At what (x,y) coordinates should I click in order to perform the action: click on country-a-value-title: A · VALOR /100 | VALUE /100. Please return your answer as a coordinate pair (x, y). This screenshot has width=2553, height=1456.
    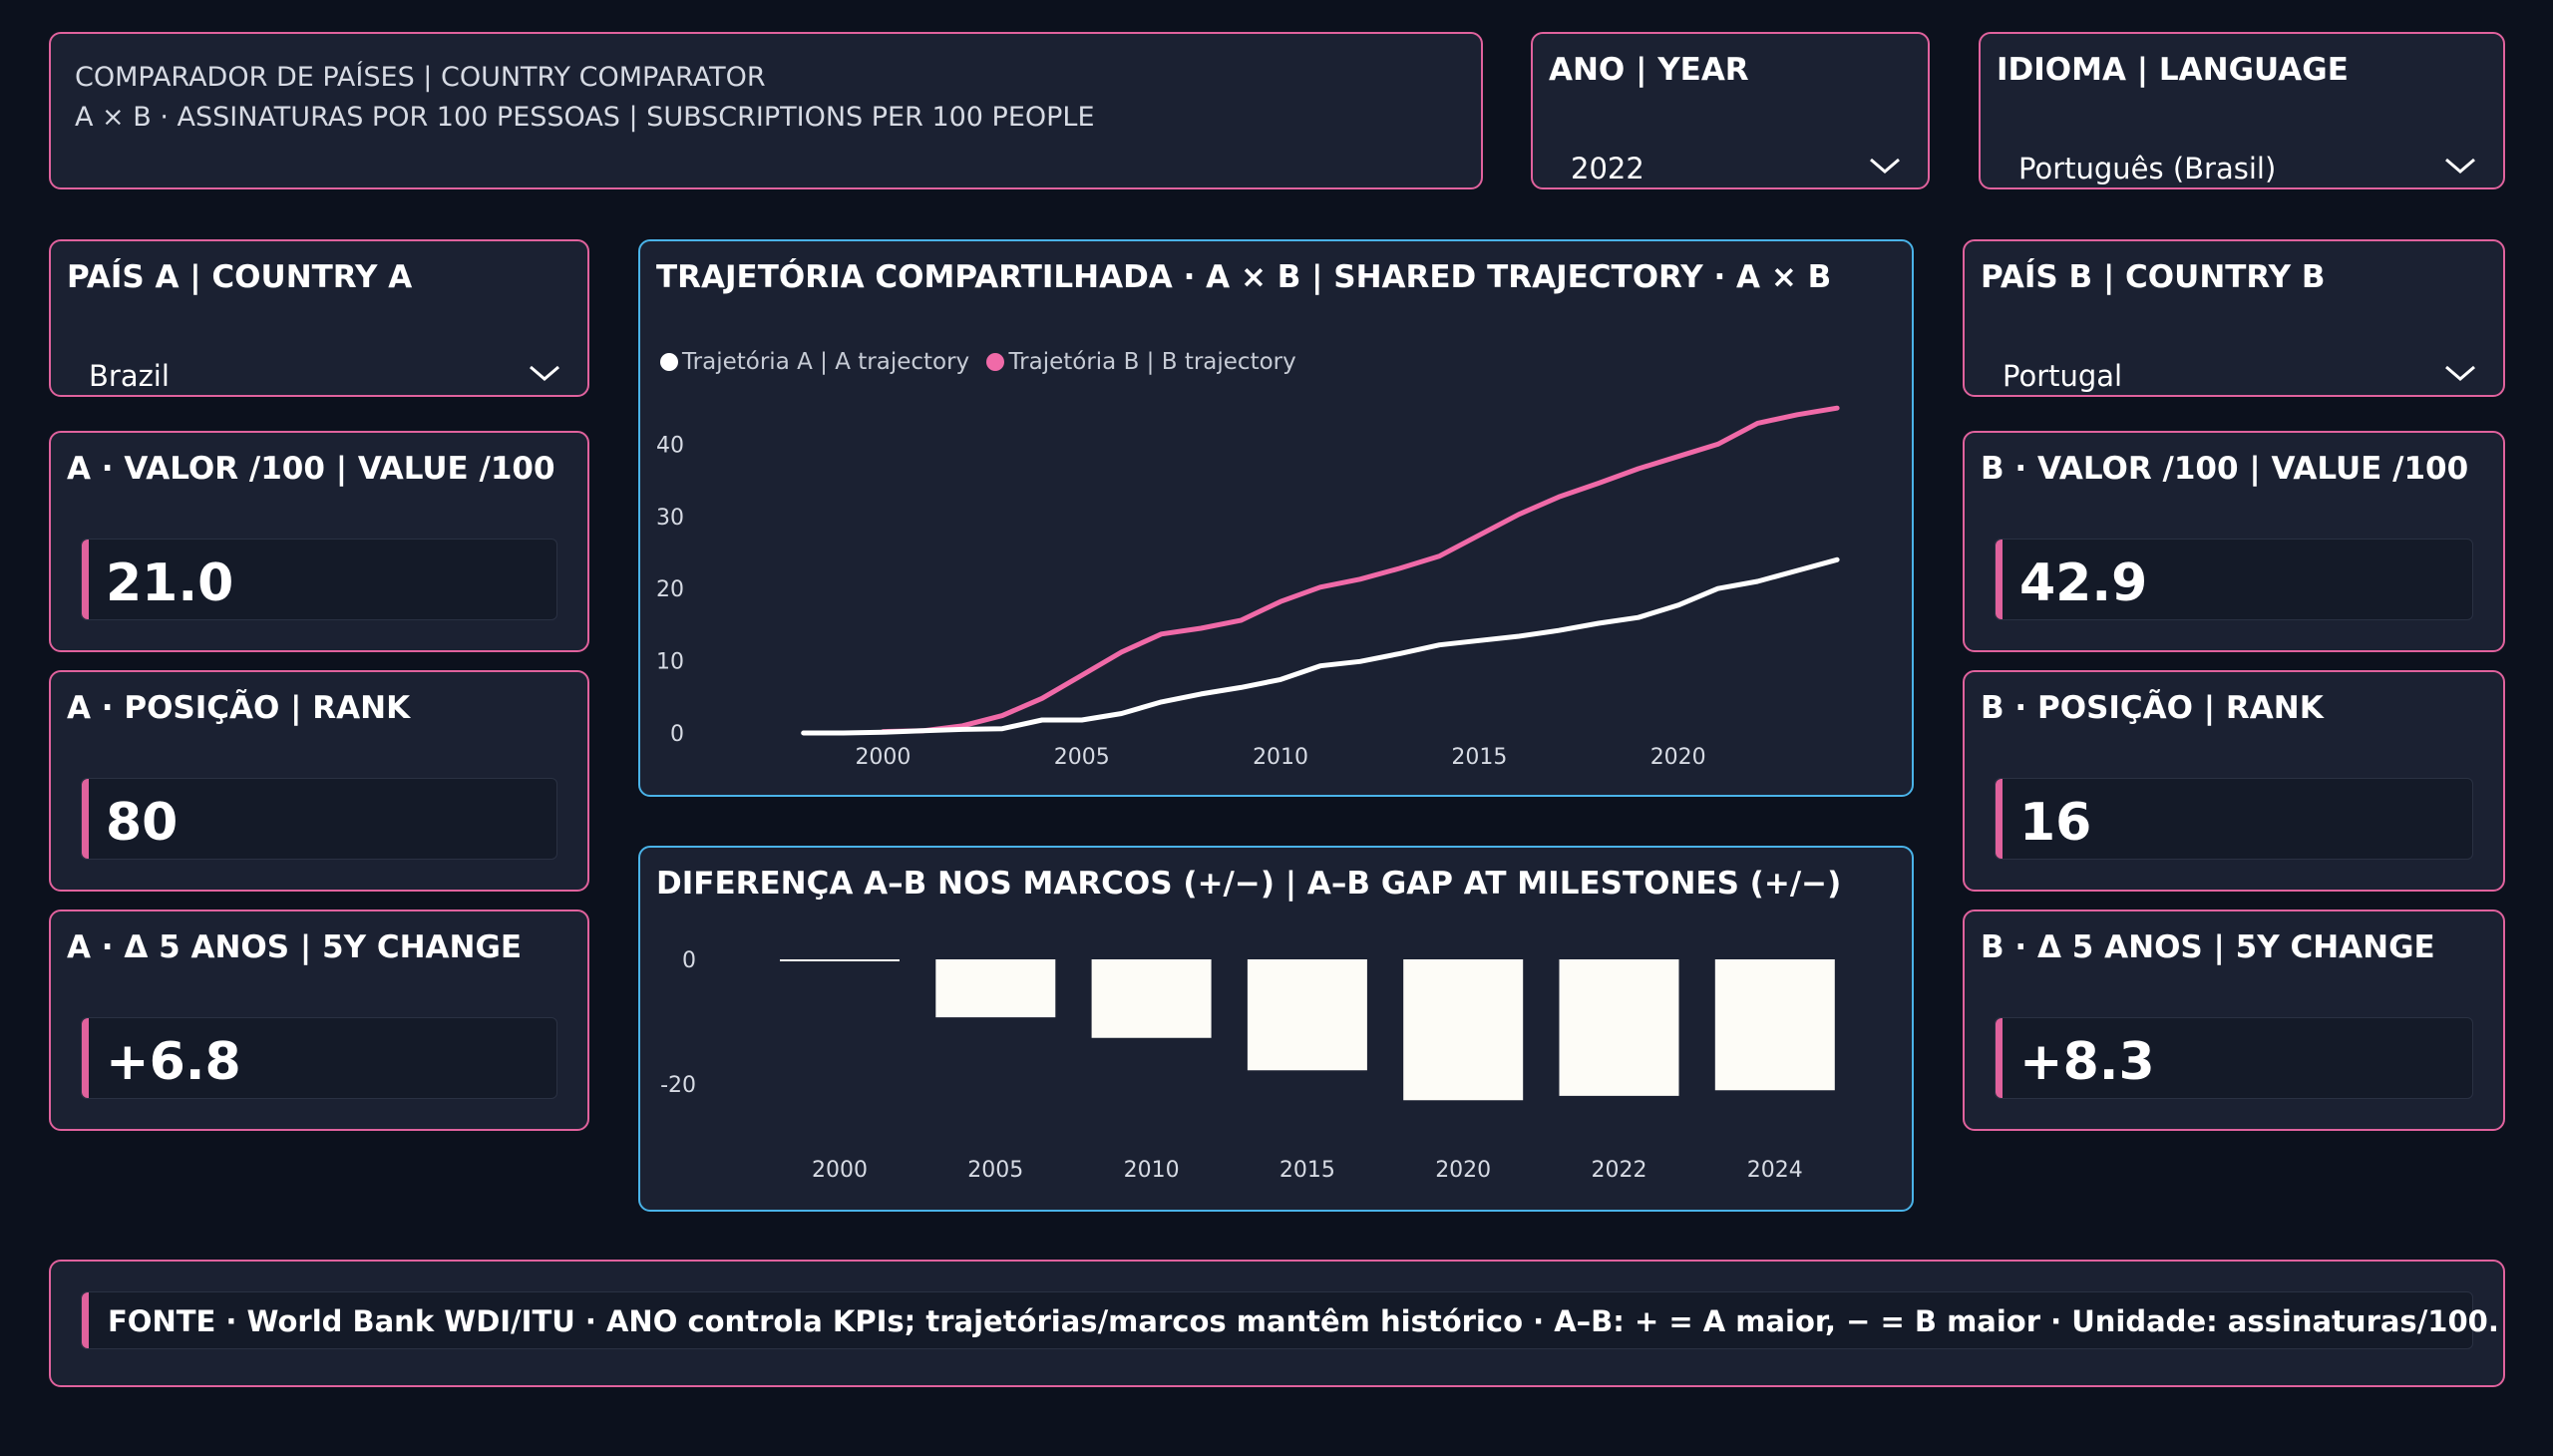
    Looking at the image, I should click on (311, 469).